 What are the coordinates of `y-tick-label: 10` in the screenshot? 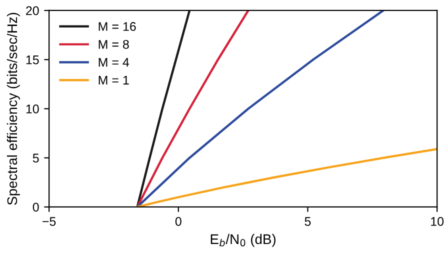 It's located at (32, 109).